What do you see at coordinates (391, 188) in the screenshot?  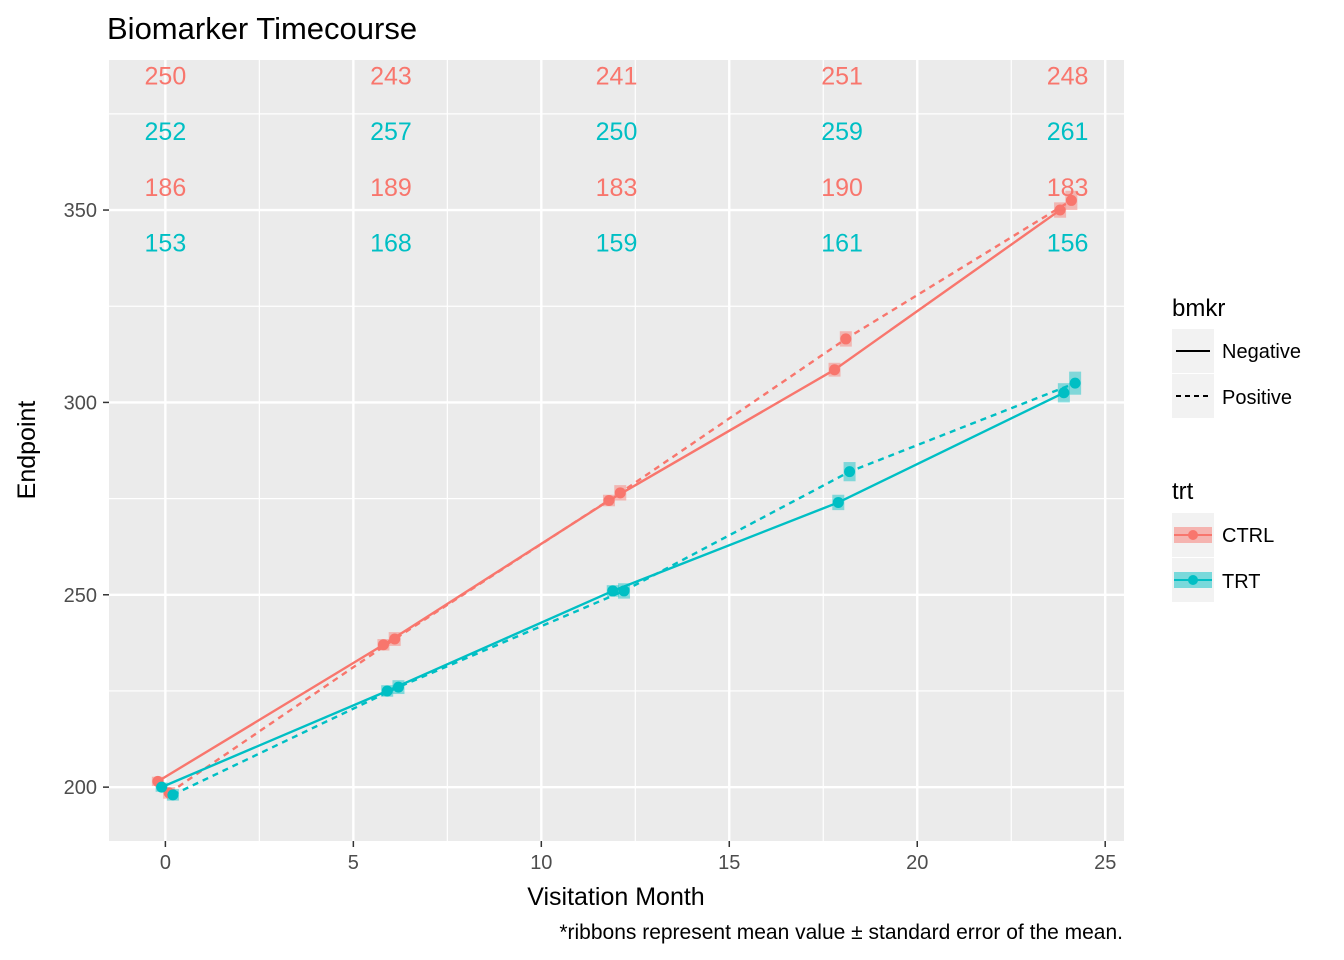 I see `count-label-ctrl: 189` at bounding box center [391, 188].